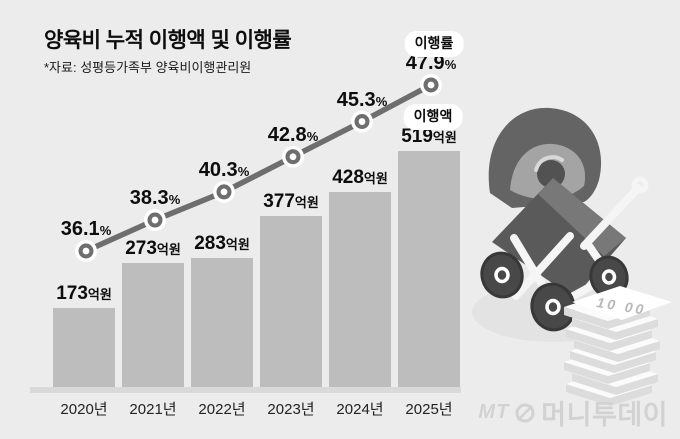 The height and width of the screenshot is (439, 680). Describe the element at coordinates (618, 346) in the screenshot. I see `money-stack: 10 00` at that location.